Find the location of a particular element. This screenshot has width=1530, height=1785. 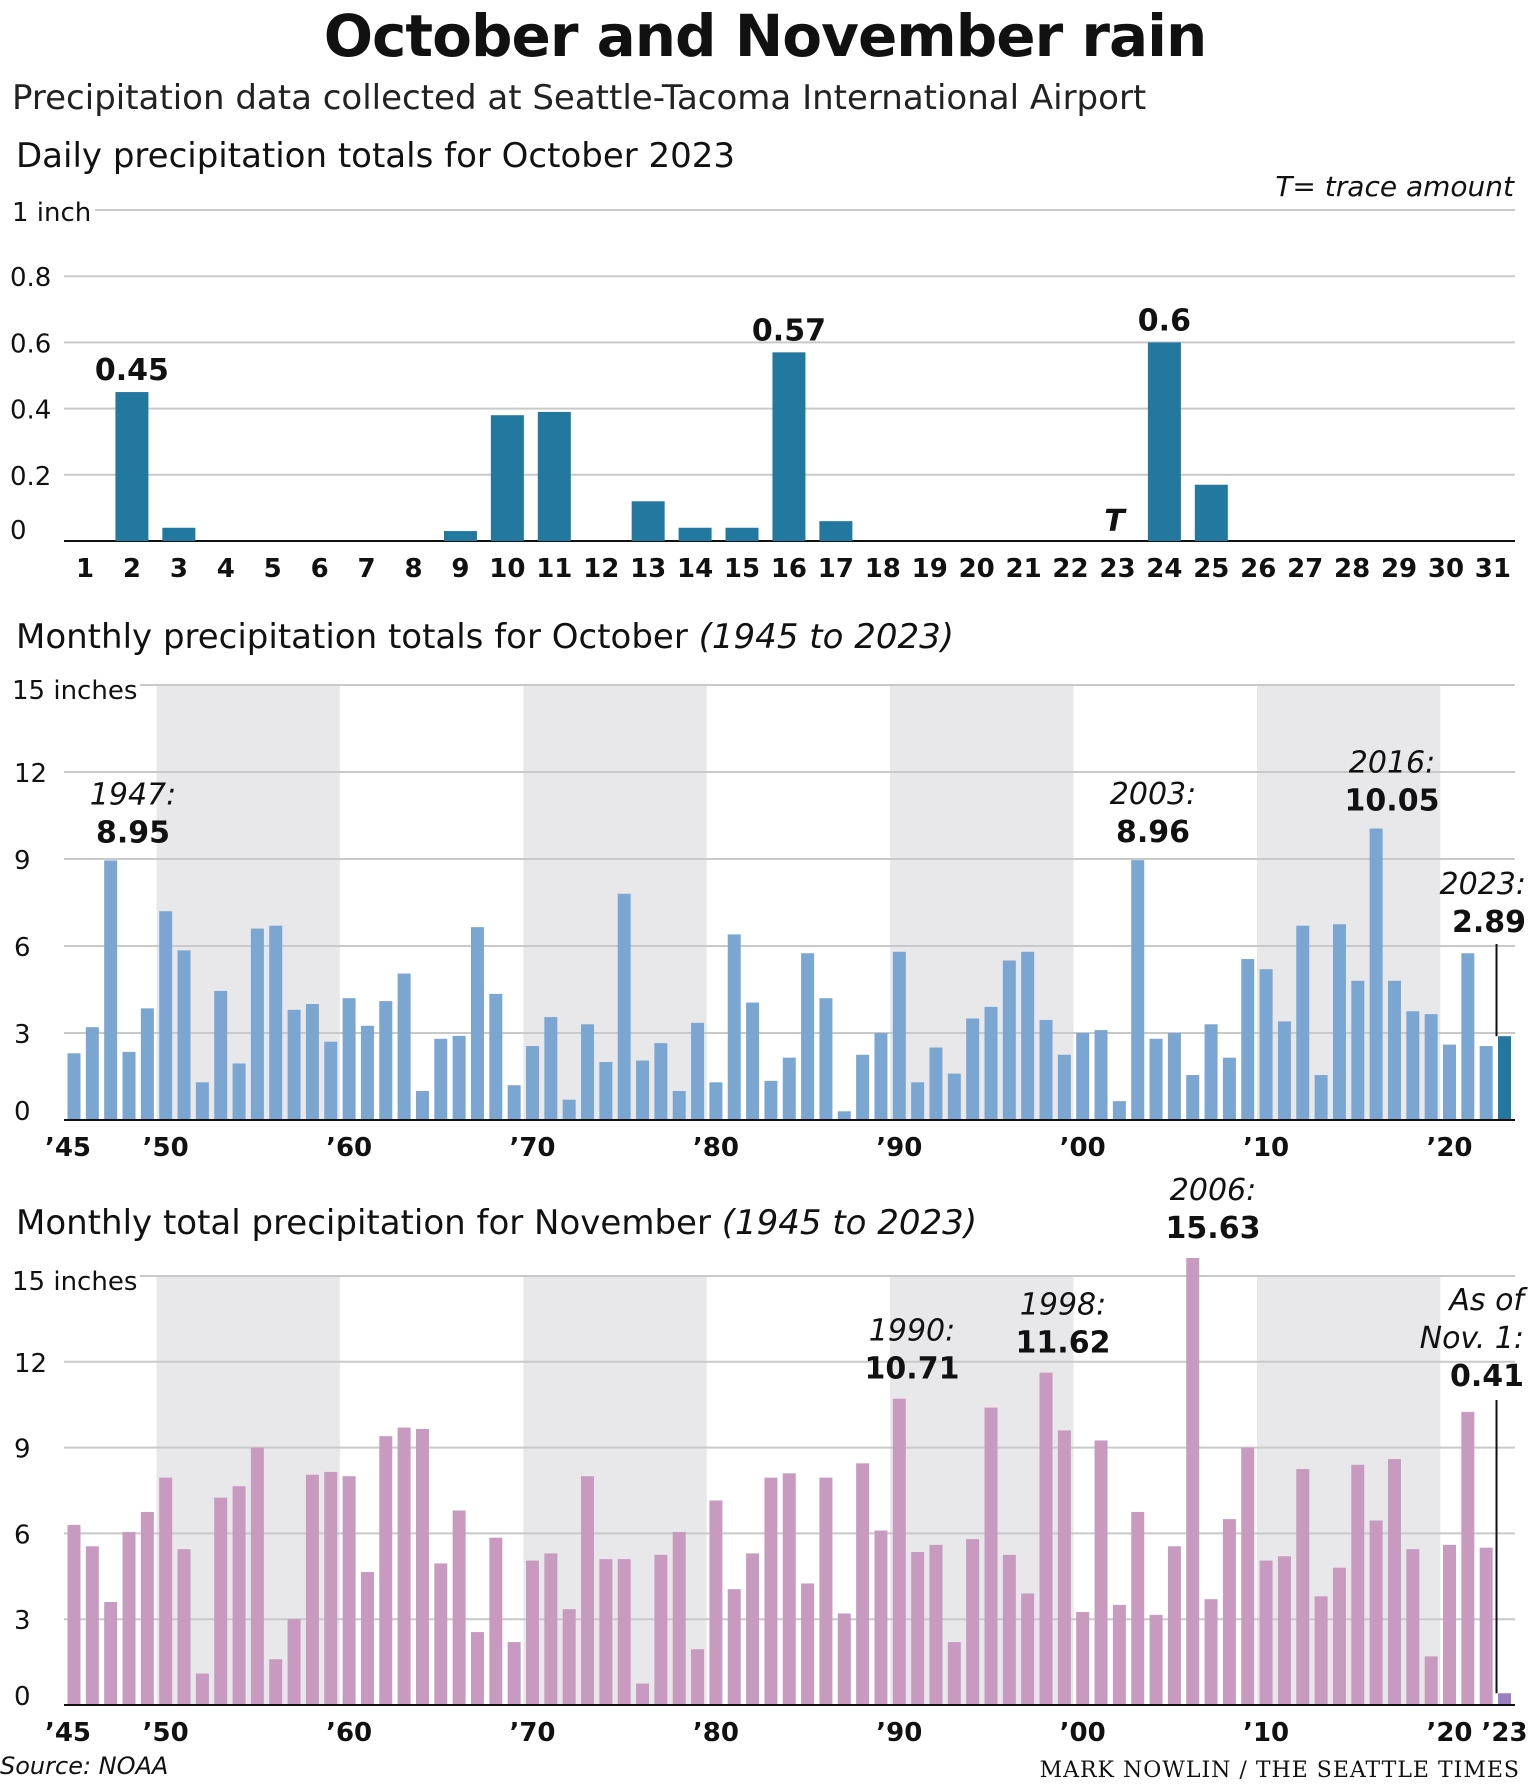

daily-x-tick: 21 is located at coordinates (1024, 569).